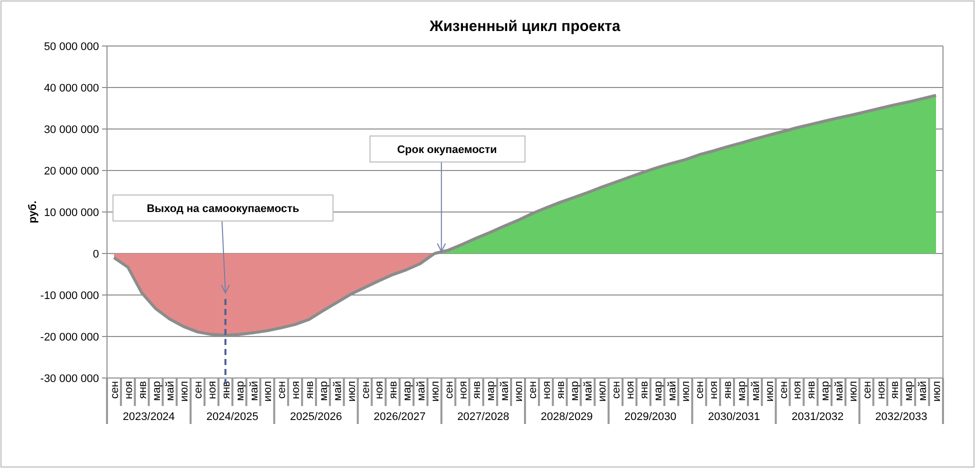  What do you see at coordinates (223, 209) in the screenshot?
I see `annotation: Выход на самоокупаемость` at bounding box center [223, 209].